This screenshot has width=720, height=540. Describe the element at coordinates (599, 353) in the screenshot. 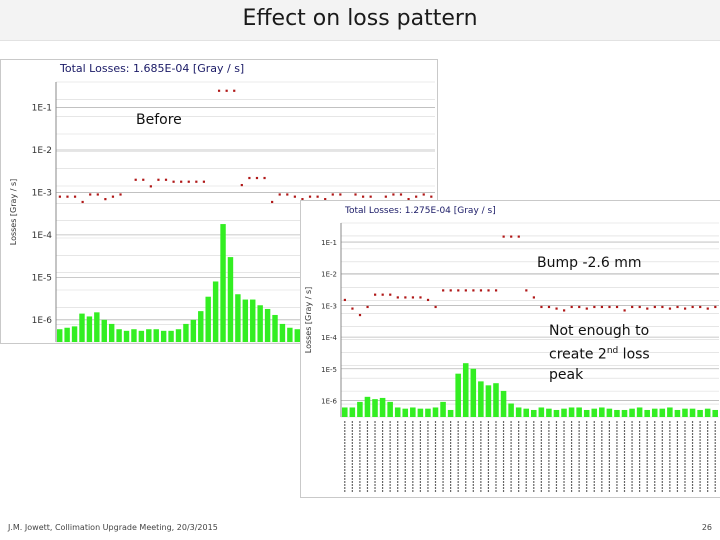

I see `note-second-peak: Not enough to create 2nd loss peak` at that location.